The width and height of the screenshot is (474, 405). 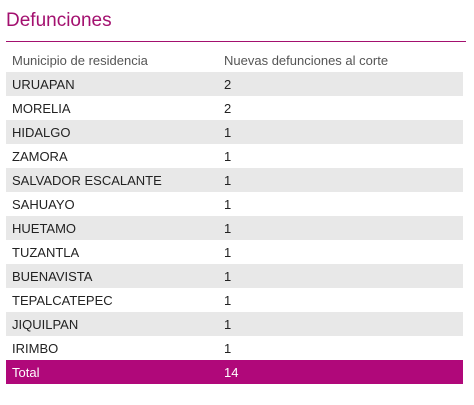 What do you see at coordinates (112, 324) in the screenshot?
I see `municipio-cell: JIQUILPAN` at bounding box center [112, 324].